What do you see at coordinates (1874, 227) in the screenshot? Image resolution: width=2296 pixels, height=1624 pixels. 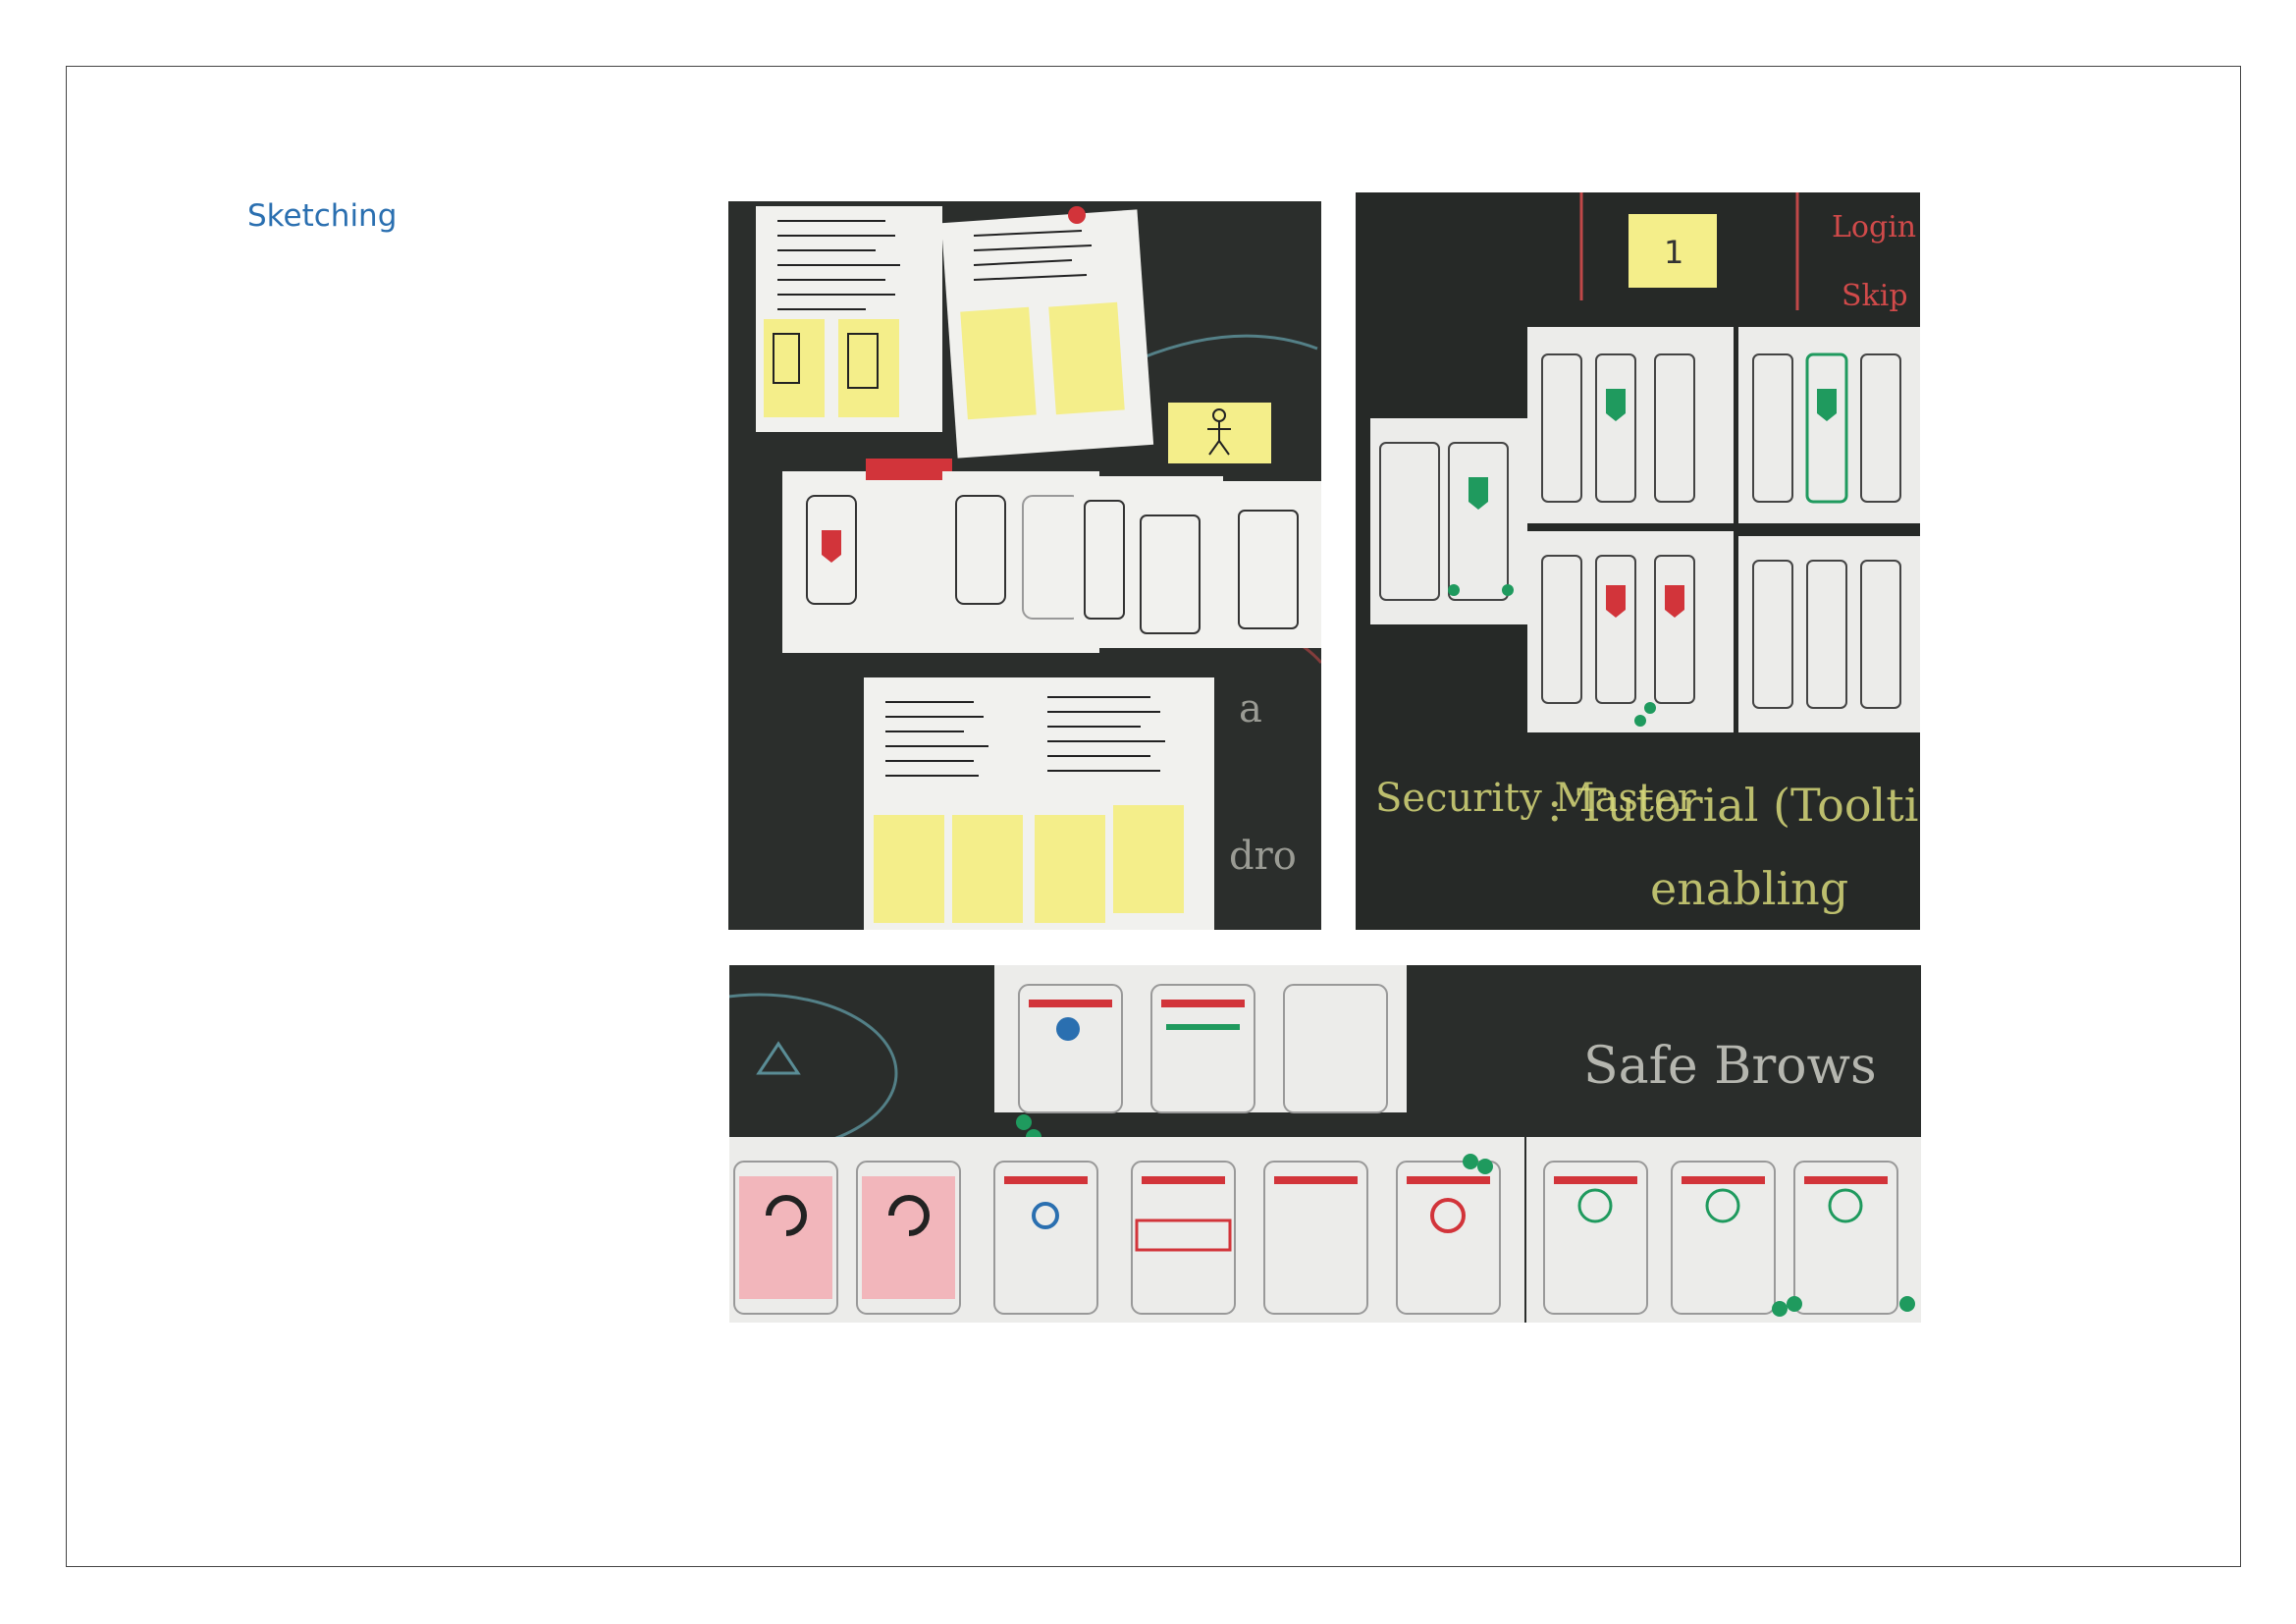 I see `chalk-login: Login` at bounding box center [1874, 227].